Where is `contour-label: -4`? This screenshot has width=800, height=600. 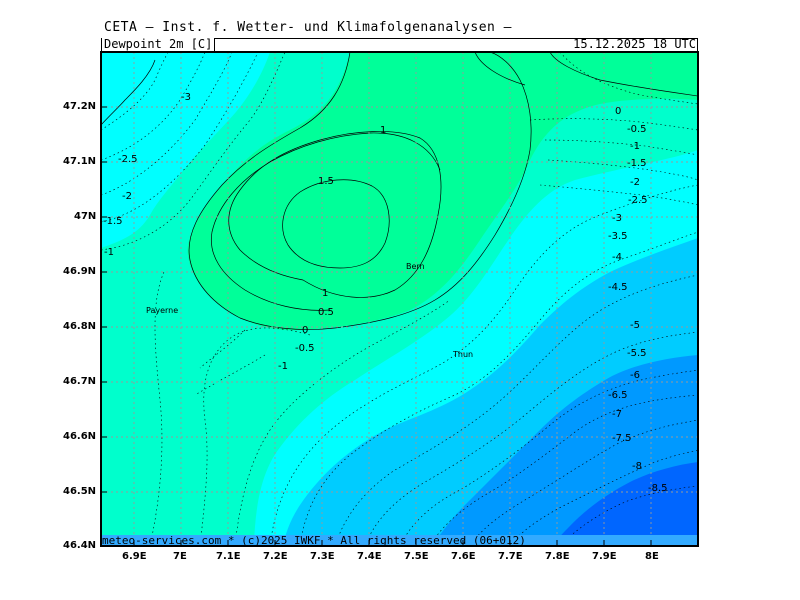 contour-label: -4 is located at coordinates (617, 257).